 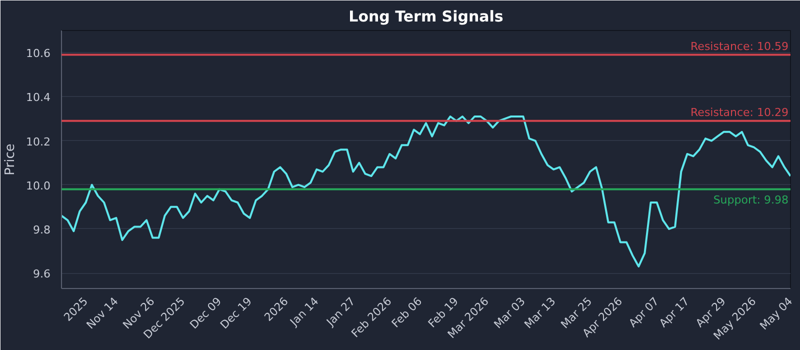 I want to click on y-tick-label: 9.8, so click(x=42, y=229).